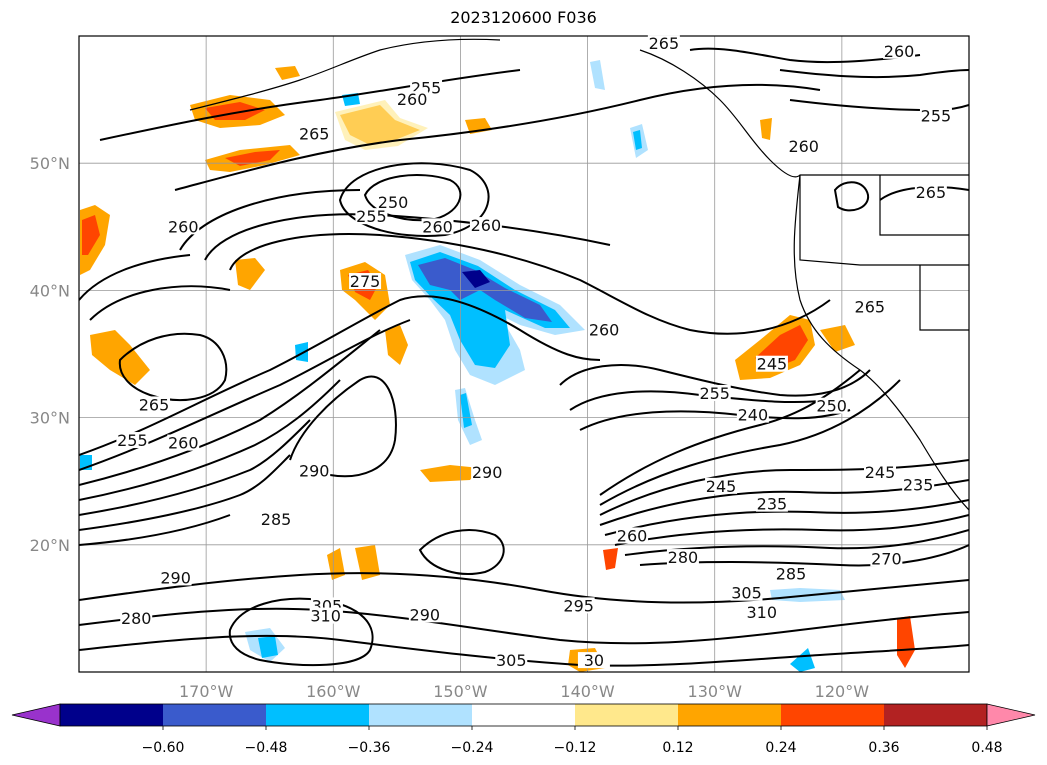 The image size is (1047, 765). Describe the element at coordinates (252, 158) in the screenshot. I see `shade-red` at that location.